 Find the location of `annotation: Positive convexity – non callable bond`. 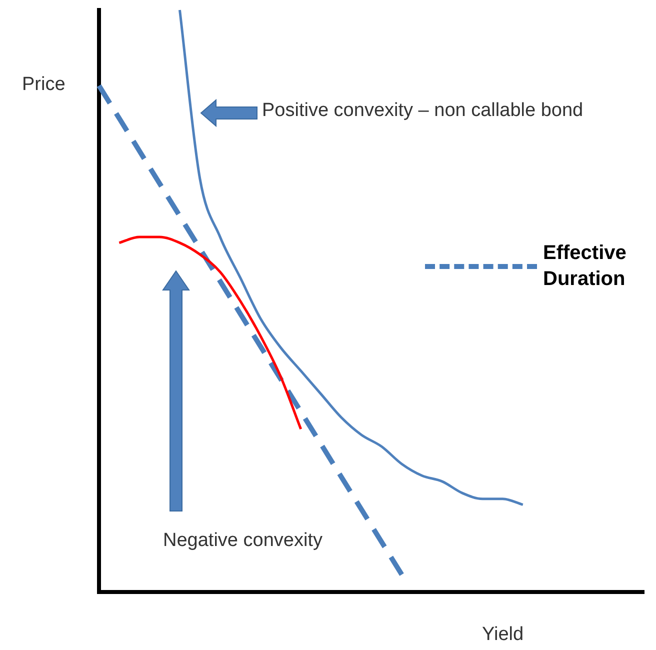

annotation: Positive convexity – non callable bond is located at coordinates (423, 111).